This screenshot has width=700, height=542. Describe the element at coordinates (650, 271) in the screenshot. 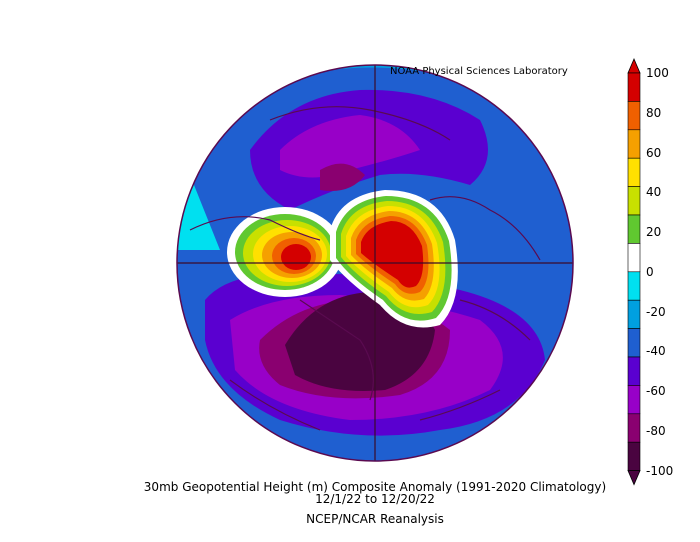

I see `colorbar-tick-label: 0` at that location.